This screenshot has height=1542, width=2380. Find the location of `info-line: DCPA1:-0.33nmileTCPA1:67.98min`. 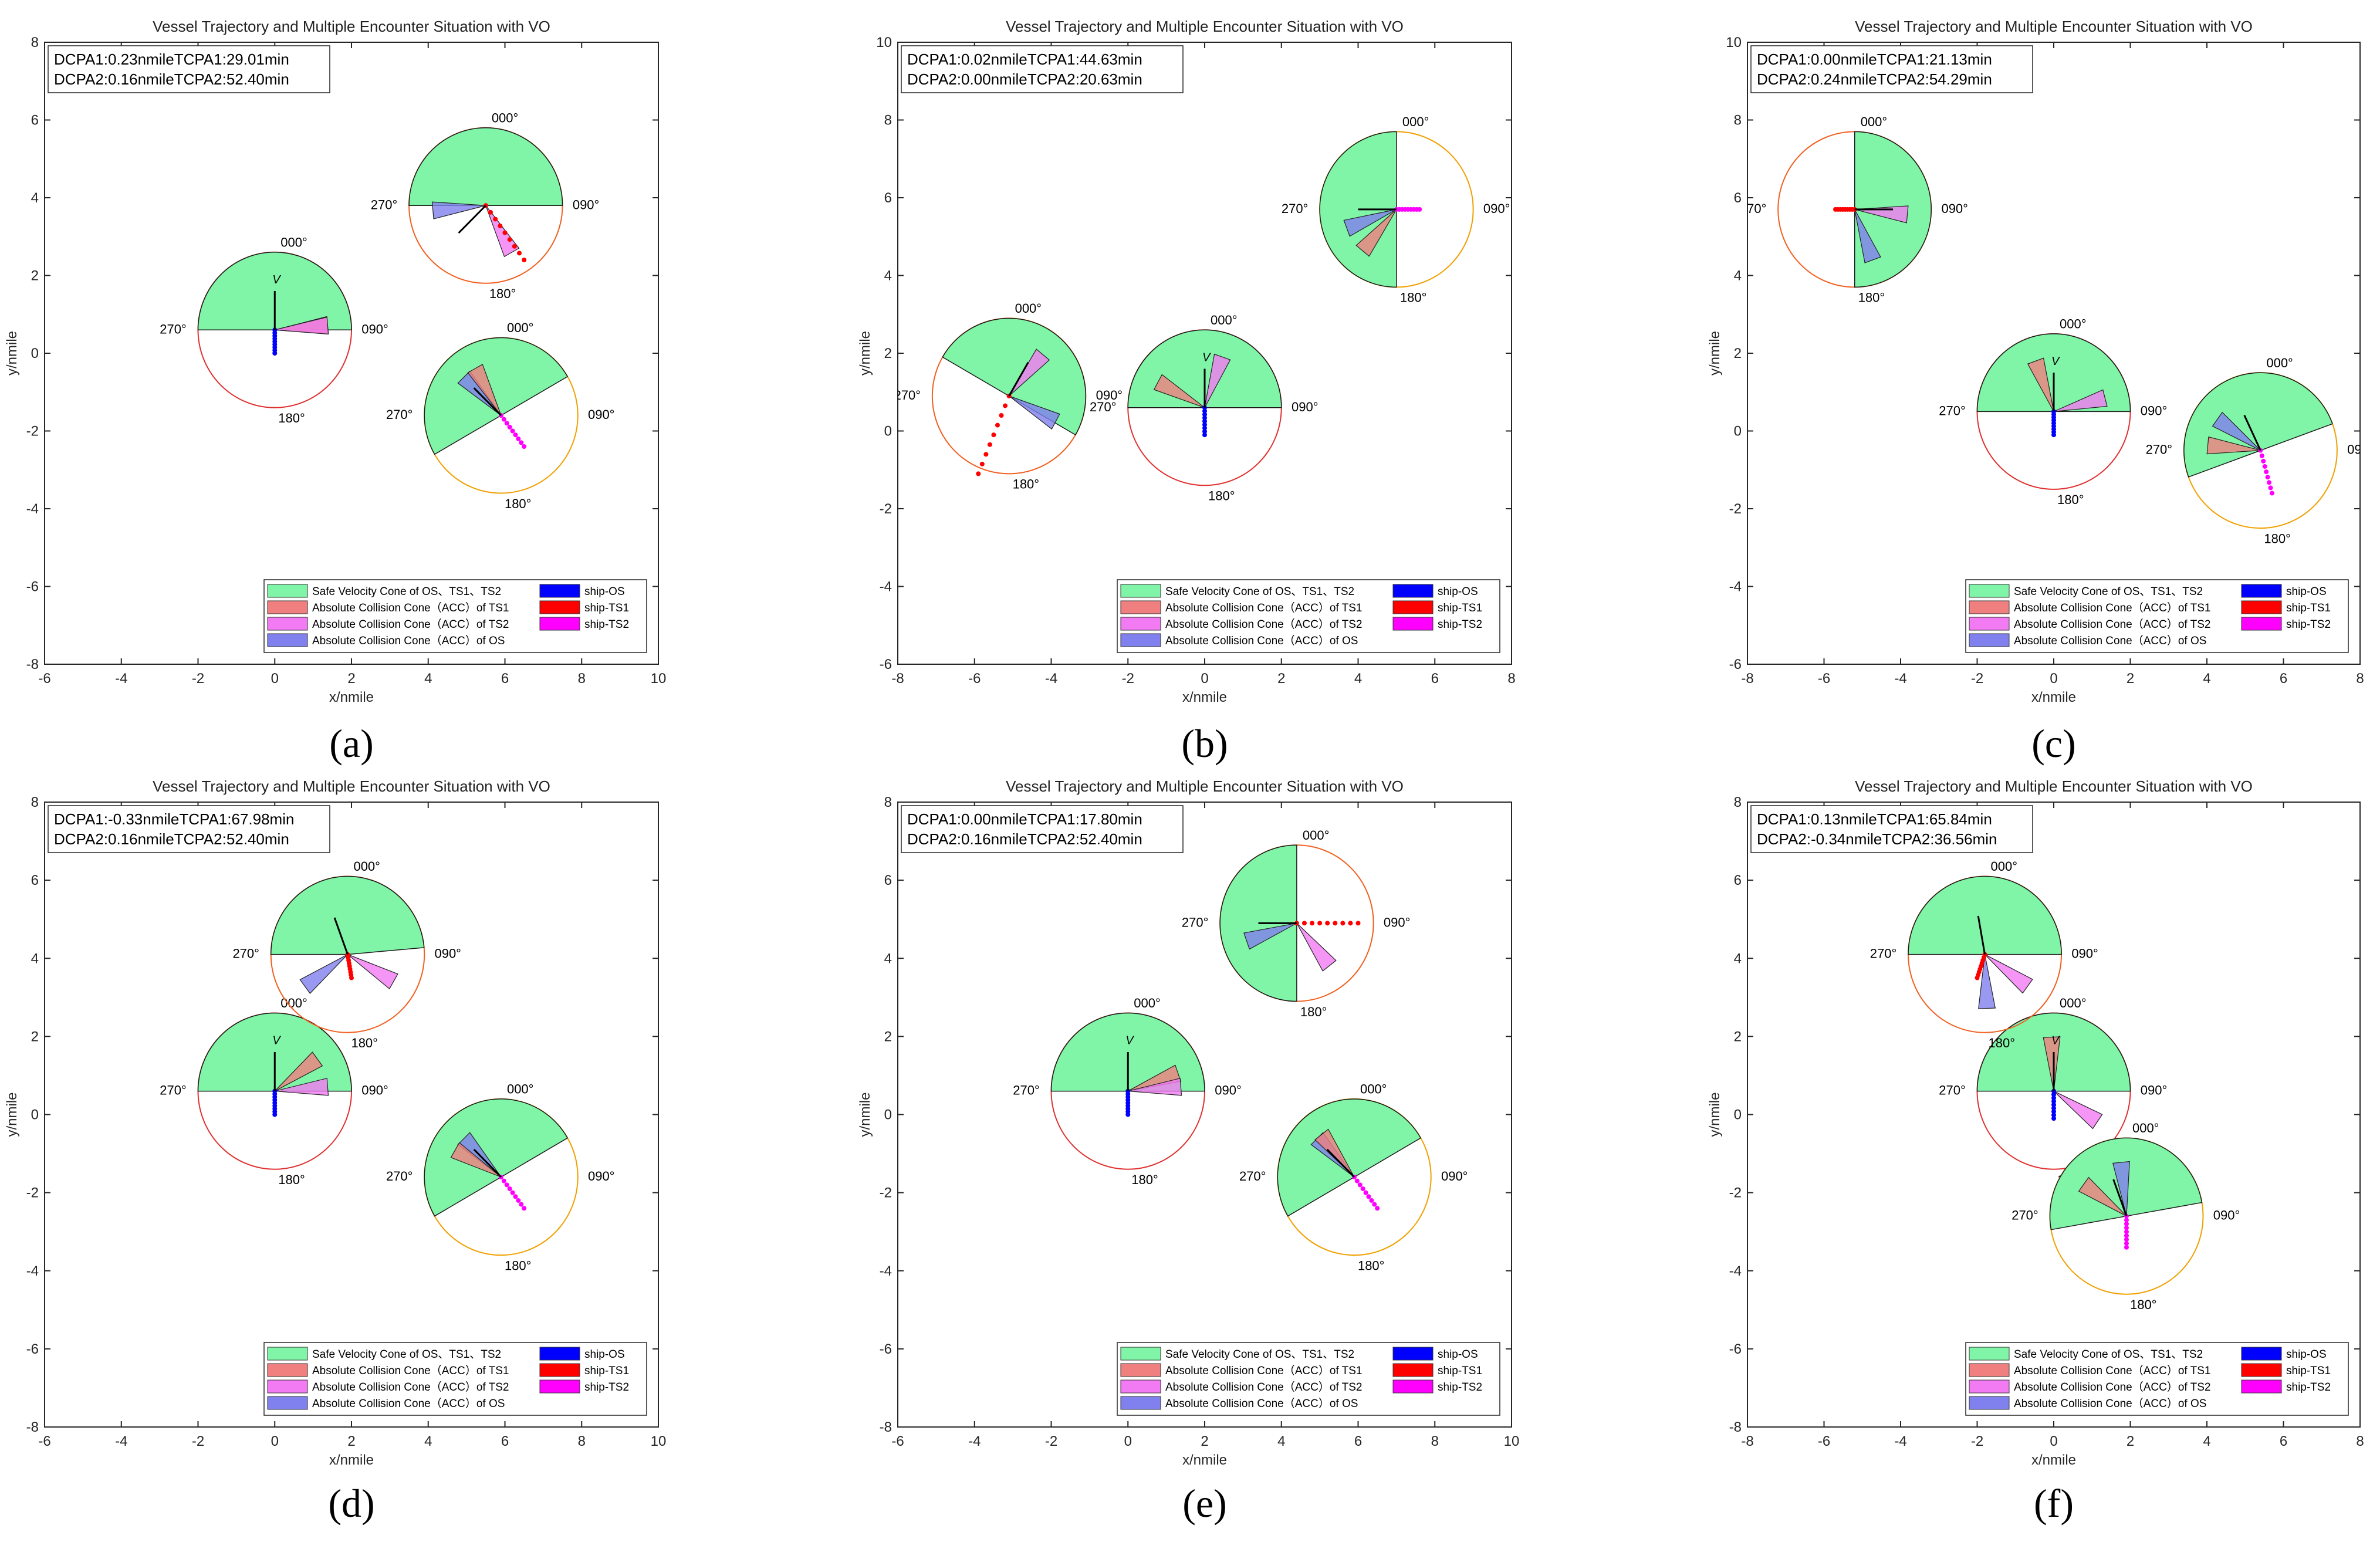

info-line: DCPA1:-0.33nmileTCPA1:67.98min is located at coordinates (174, 819).